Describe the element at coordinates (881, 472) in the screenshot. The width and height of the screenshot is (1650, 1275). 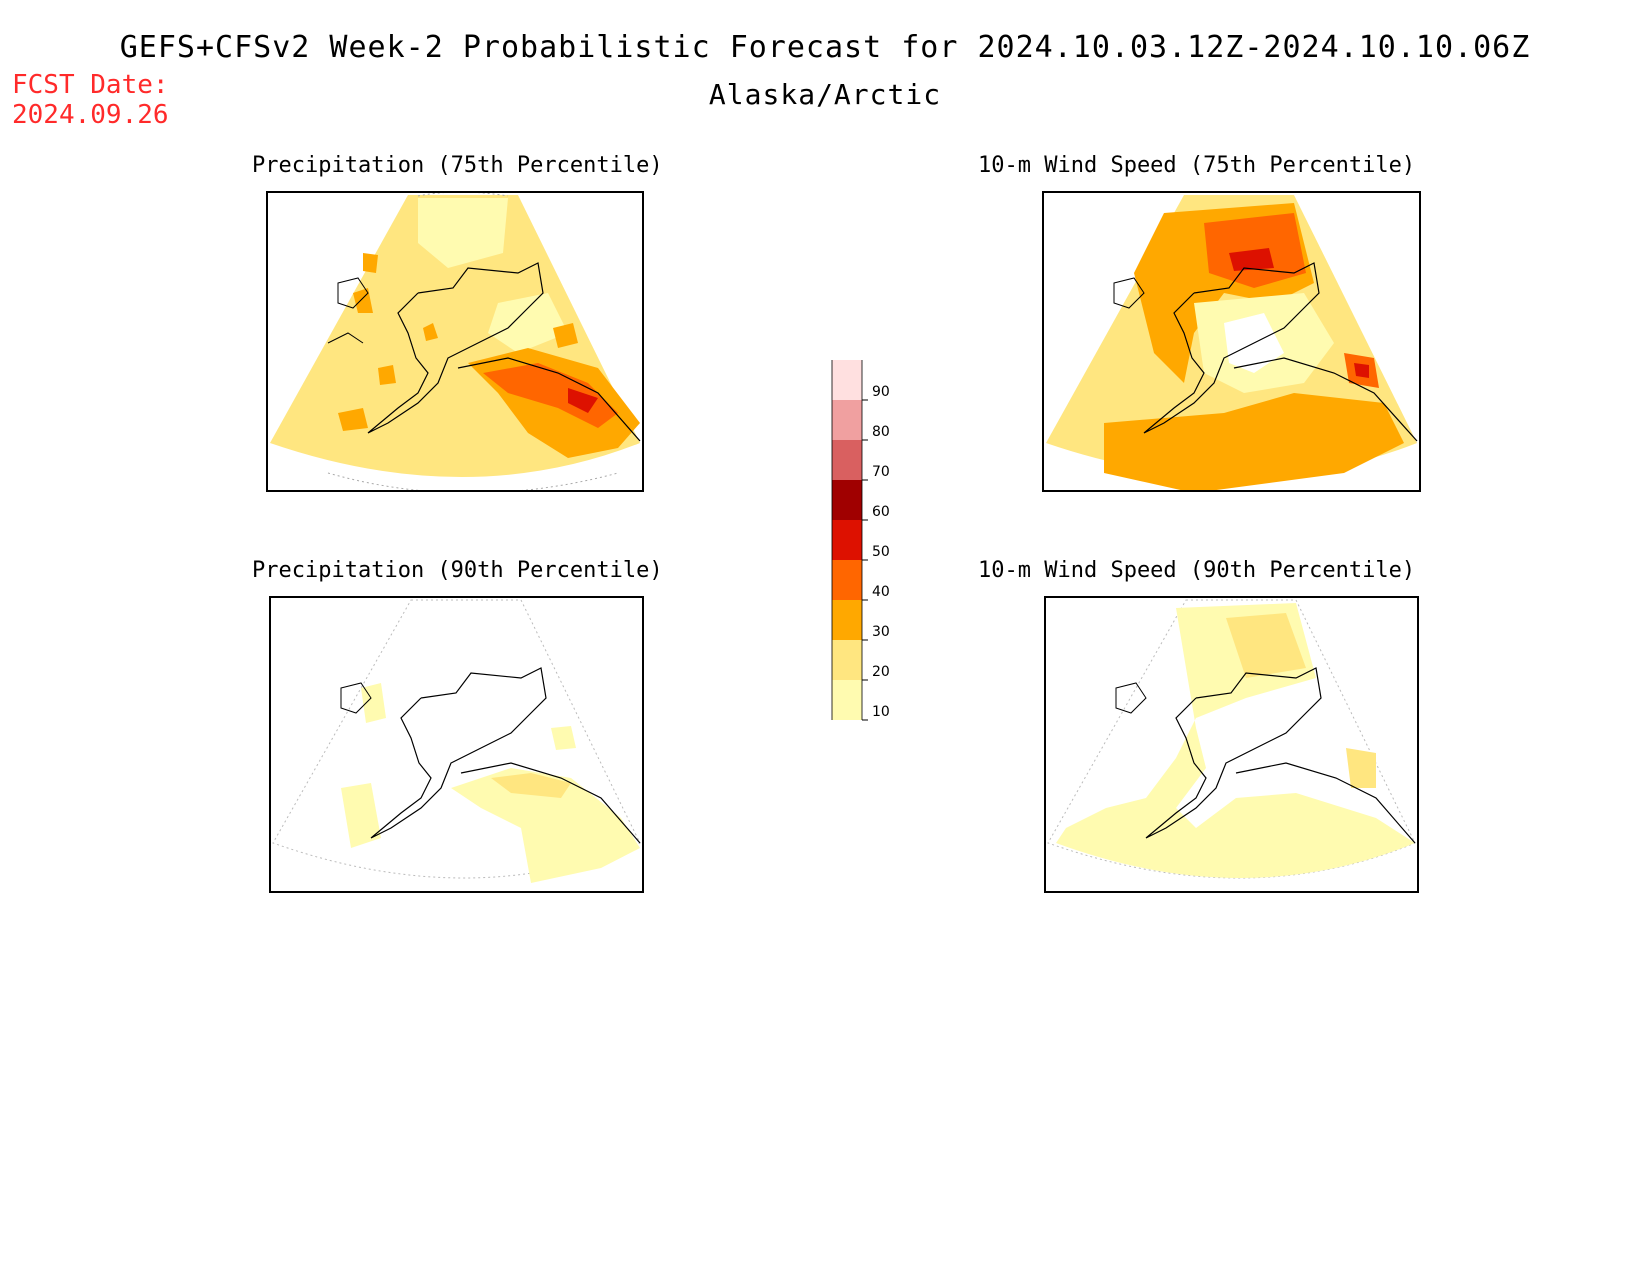
I see `colorbar-tick-label: 70` at that location.